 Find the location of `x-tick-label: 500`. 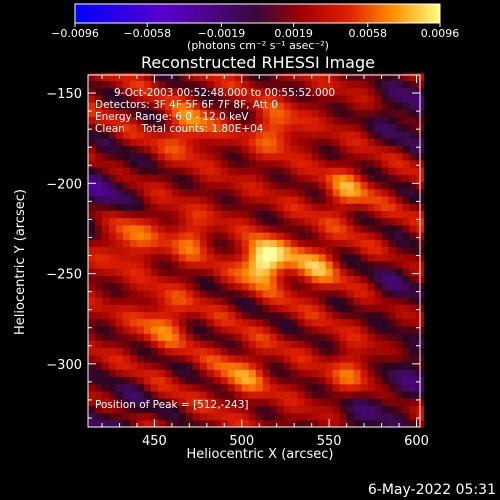

x-tick-label: 500 is located at coordinates (241, 441).